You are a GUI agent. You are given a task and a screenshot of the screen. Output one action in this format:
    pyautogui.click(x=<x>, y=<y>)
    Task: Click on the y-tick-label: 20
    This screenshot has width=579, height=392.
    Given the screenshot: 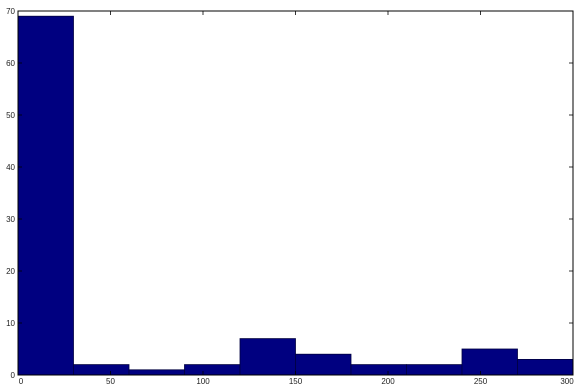 What is the action you would take?
    pyautogui.click(x=10, y=271)
    